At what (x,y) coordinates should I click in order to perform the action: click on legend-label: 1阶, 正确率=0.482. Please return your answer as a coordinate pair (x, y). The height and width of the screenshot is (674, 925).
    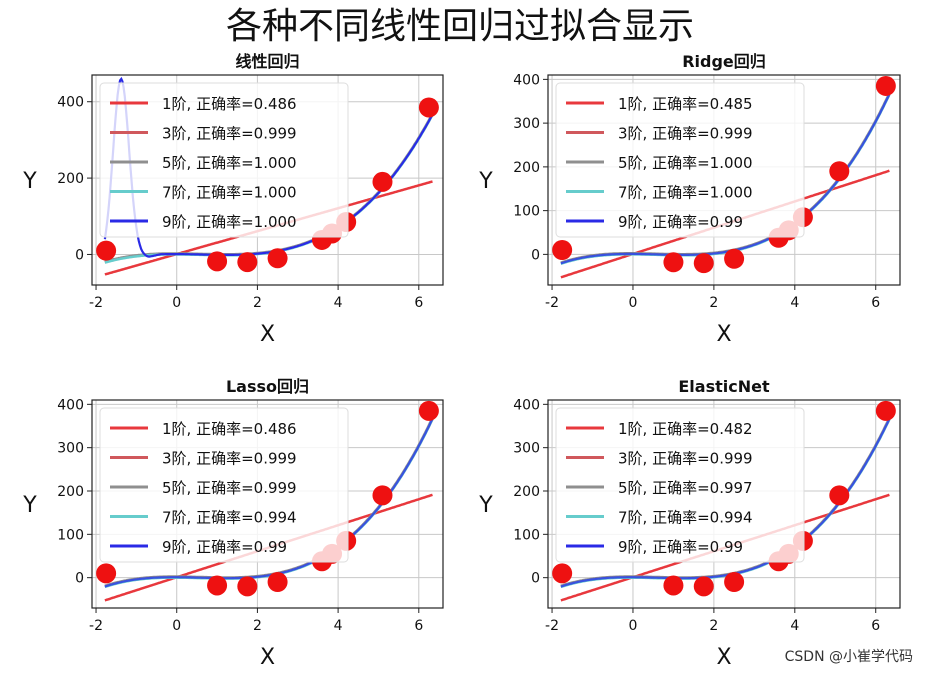
    Looking at the image, I should click on (685, 429).